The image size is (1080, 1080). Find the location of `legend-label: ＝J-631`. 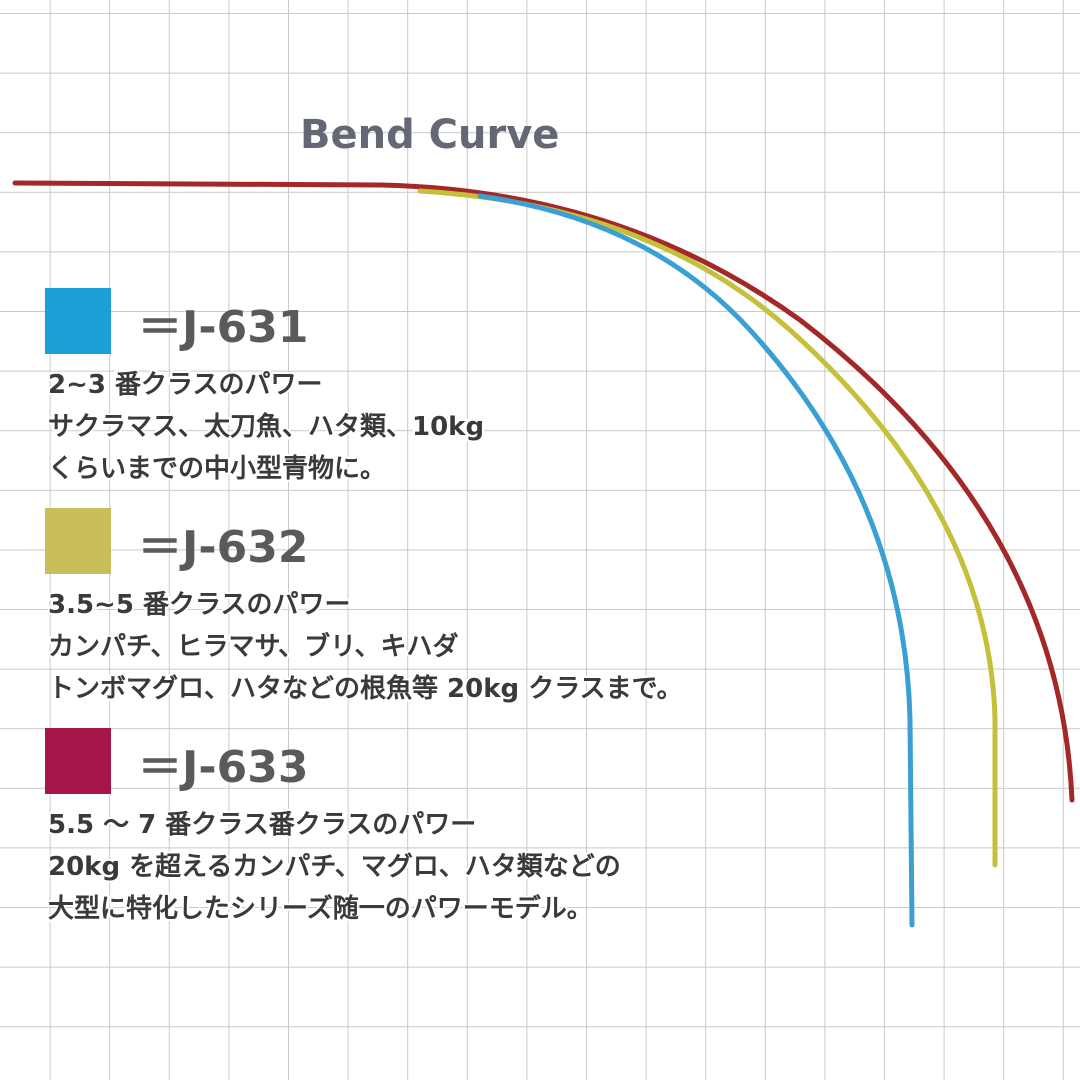

legend-label: ＝J-631 is located at coordinates (223, 327).